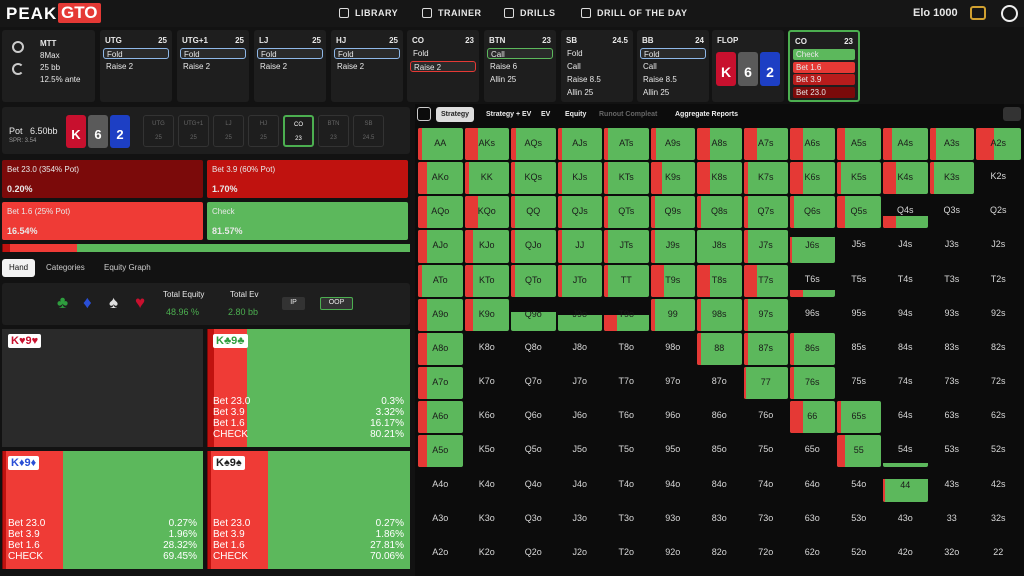 The width and height of the screenshot is (1024, 576). What do you see at coordinates (487, 451) in the screenshot?
I see `range-cell: K5o` at bounding box center [487, 451].